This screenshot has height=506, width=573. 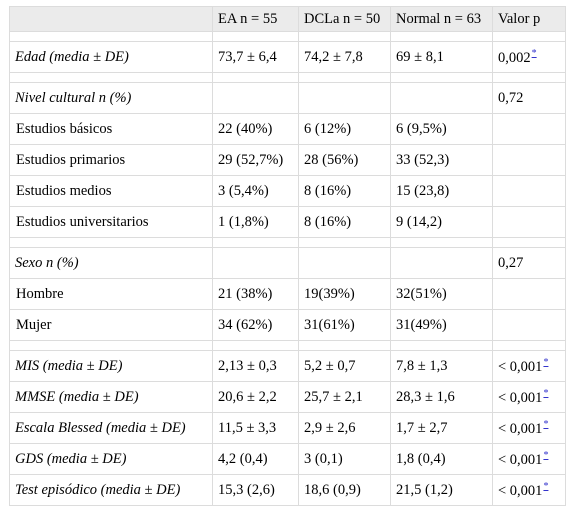 What do you see at coordinates (111, 98) in the screenshot?
I see `row-label: Nivel cultural n (%)` at bounding box center [111, 98].